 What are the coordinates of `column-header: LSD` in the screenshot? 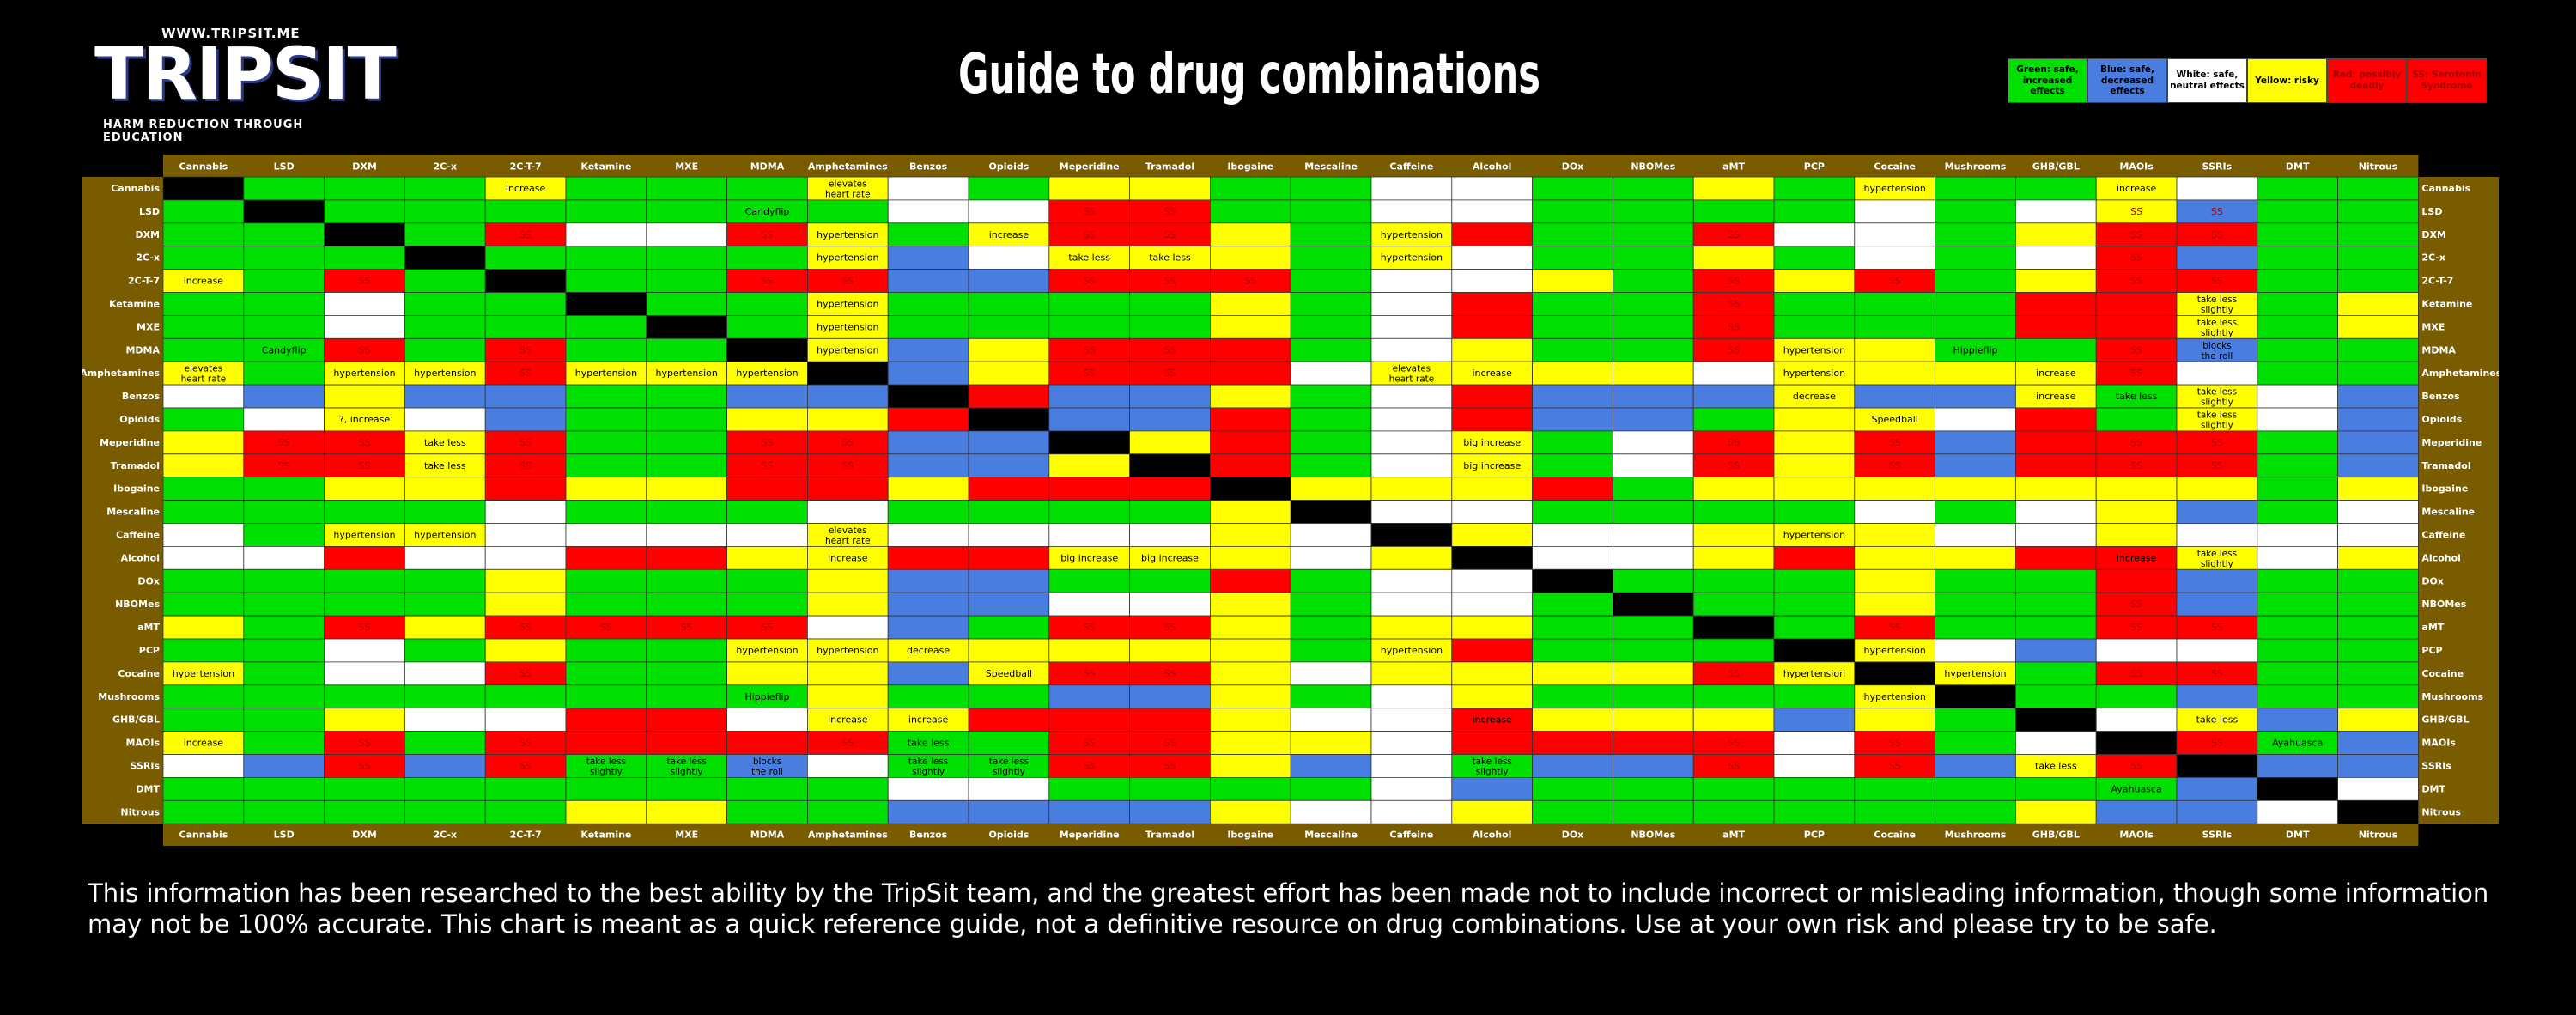 It's located at (284, 167).